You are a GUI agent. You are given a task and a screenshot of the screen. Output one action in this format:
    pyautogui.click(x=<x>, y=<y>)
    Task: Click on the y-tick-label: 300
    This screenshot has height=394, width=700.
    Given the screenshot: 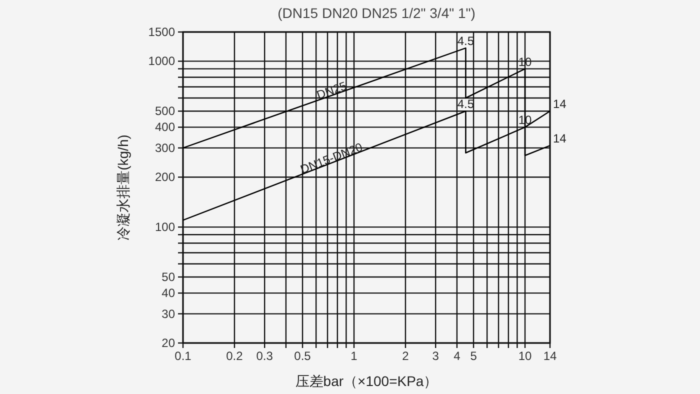 What is the action you would take?
    pyautogui.click(x=165, y=147)
    